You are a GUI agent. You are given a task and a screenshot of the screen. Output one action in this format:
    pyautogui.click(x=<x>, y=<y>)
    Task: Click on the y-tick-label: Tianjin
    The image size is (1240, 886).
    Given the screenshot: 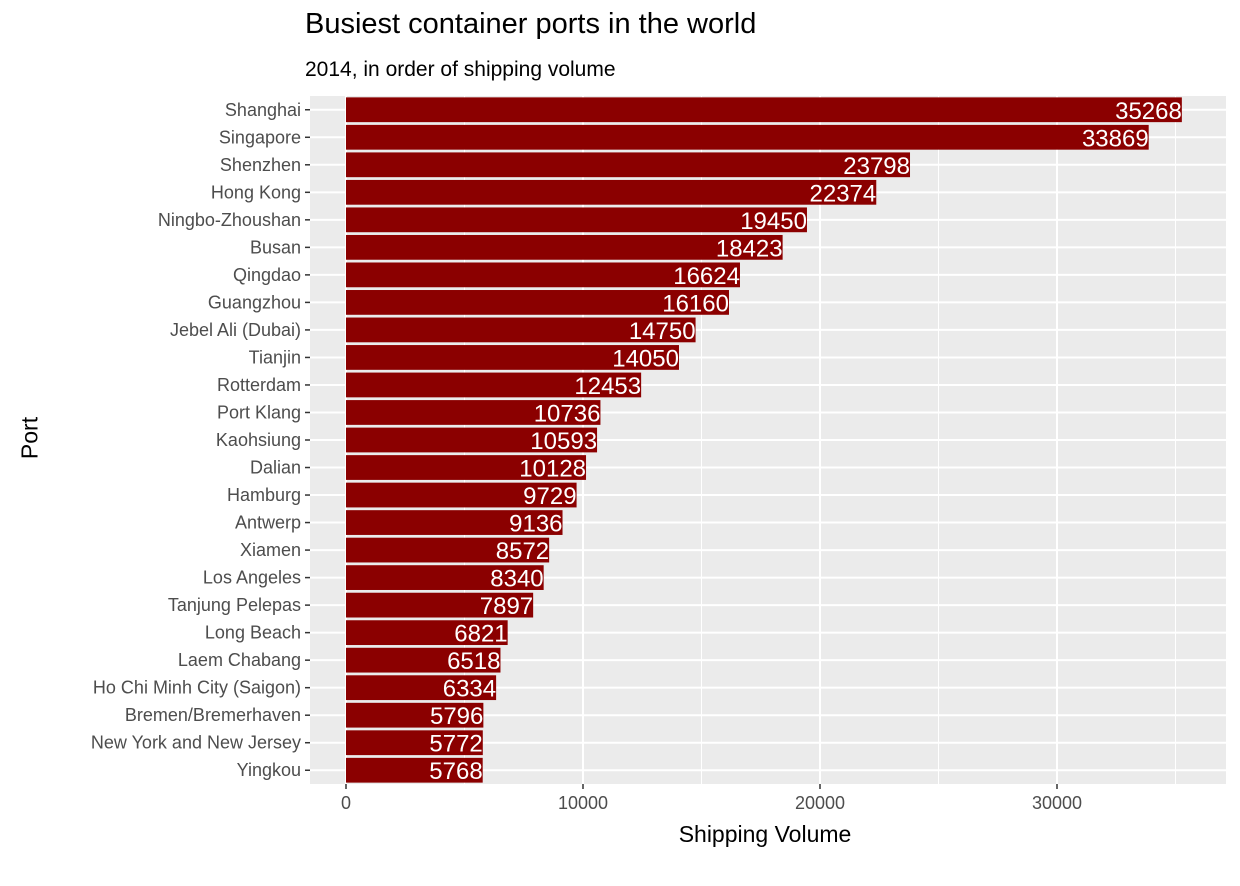 What is the action you would take?
    pyautogui.click(x=275, y=357)
    